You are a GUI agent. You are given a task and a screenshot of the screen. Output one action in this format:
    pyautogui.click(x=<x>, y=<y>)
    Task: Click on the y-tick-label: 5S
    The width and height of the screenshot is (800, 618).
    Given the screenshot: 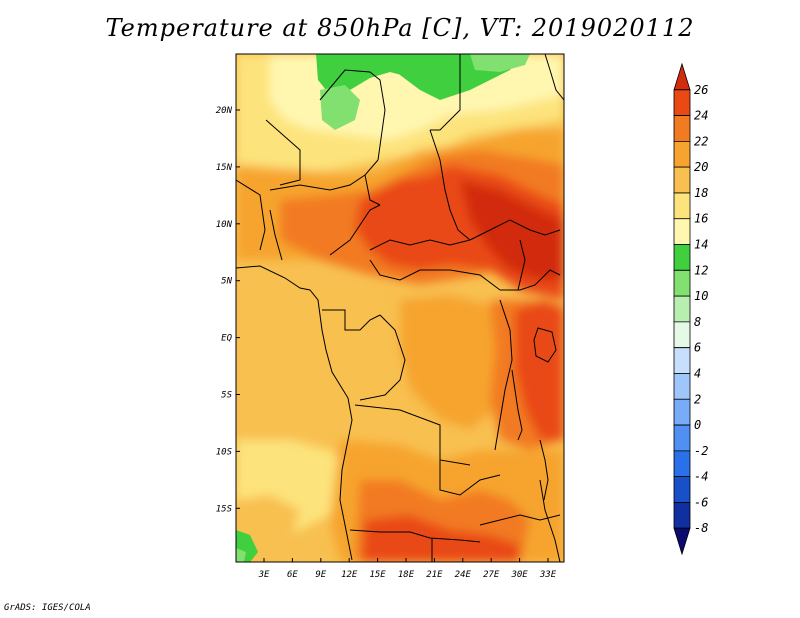 What is the action you would take?
    pyautogui.click(x=226, y=396)
    